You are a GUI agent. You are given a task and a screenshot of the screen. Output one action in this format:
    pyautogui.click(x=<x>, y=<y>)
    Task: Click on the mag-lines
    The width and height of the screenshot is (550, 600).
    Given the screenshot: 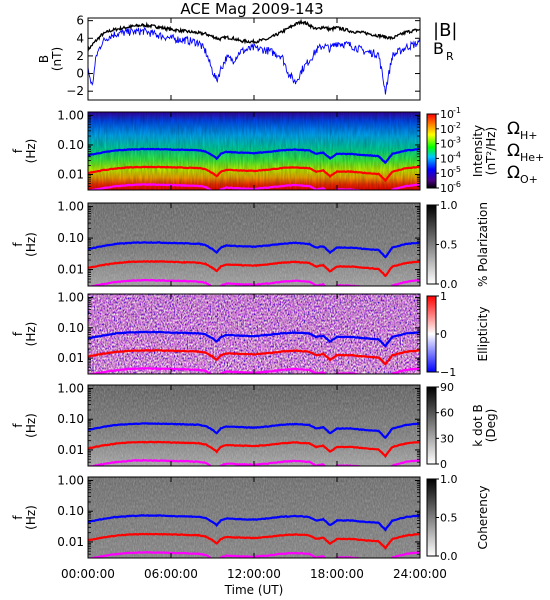 What is the action you would take?
    pyautogui.click(x=254, y=56)
    